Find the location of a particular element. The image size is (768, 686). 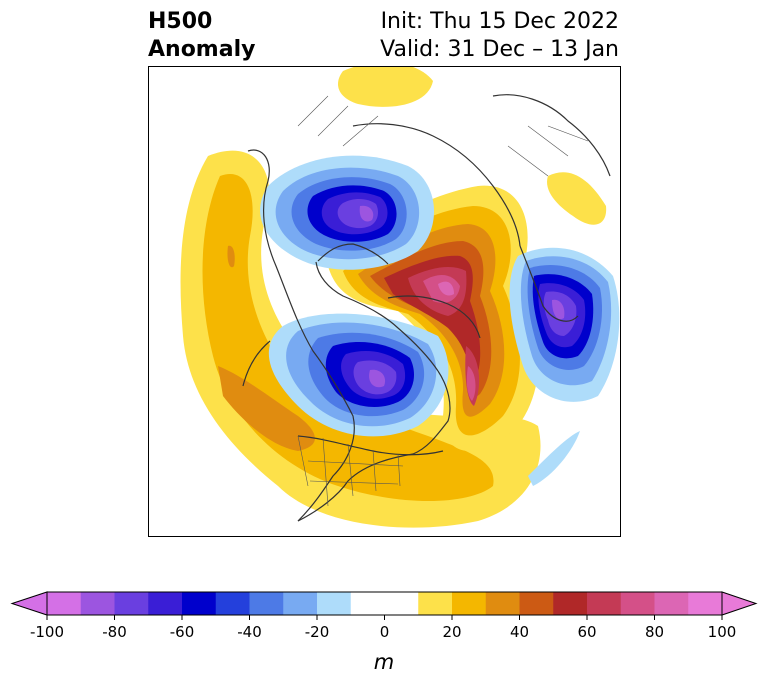

init-time-label: Init: Thu 15 Dec 2022 is located at coordinates (499, 21).